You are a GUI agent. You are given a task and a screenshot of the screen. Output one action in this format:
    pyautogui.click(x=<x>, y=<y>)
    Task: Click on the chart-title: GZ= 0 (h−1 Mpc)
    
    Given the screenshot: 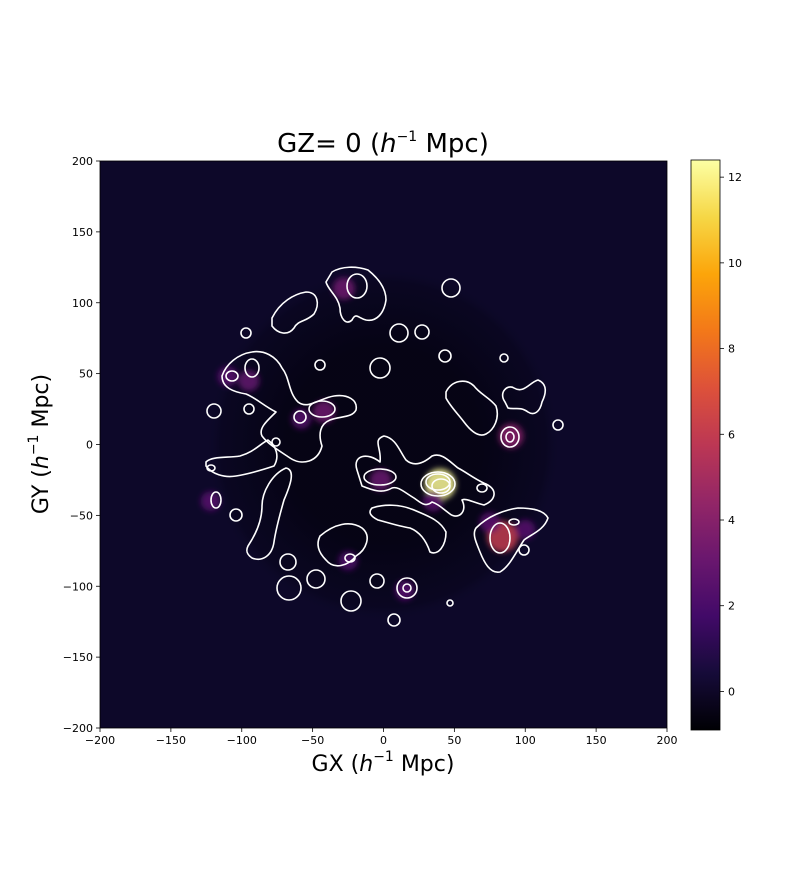 What is the action you would take?
    pyautogui.click(x=383, y=144)
    